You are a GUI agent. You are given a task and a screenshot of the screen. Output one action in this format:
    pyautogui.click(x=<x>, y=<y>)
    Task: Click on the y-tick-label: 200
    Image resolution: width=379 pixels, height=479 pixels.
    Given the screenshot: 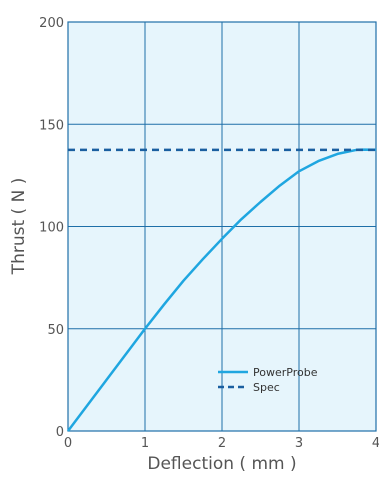 What is the action you would take?
    pyautogui.click(x=51, y=23)
    